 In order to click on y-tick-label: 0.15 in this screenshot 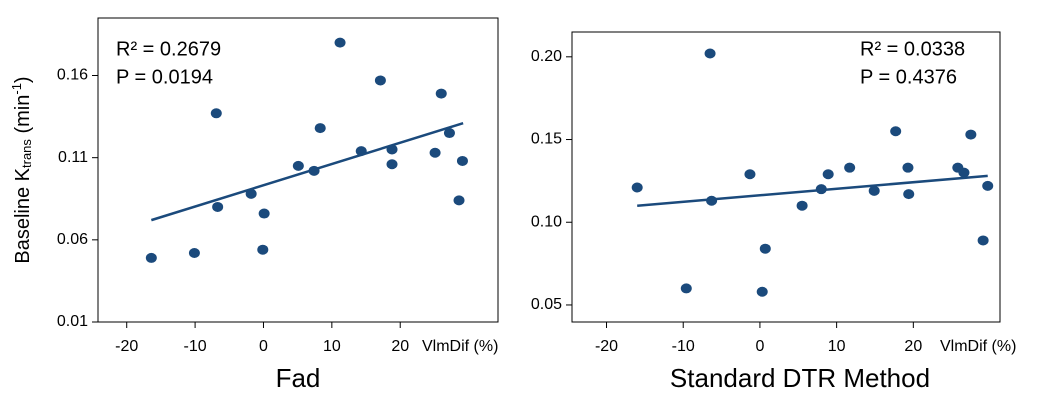, I will do `click(546, 139)`.